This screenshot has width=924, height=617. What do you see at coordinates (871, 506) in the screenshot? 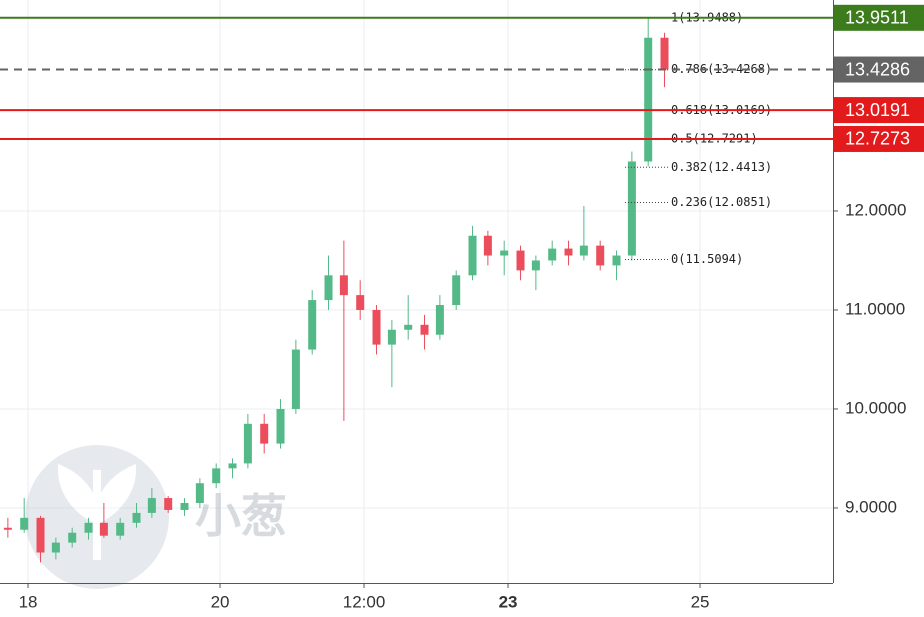
I see `y-tick-label: 9.0000` at bounding box center [871, 506].